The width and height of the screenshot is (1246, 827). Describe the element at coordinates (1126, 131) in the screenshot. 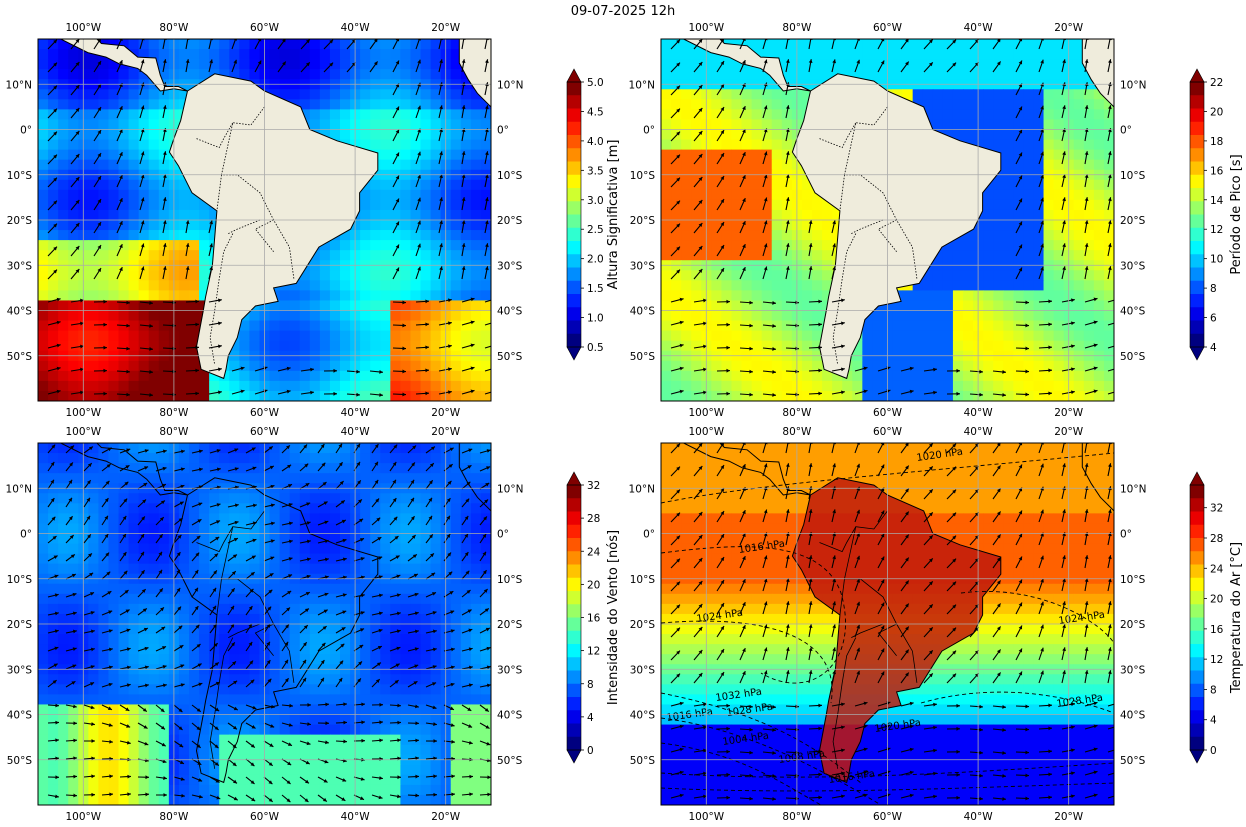

I see `lat-tick-label: 0°` at that location.